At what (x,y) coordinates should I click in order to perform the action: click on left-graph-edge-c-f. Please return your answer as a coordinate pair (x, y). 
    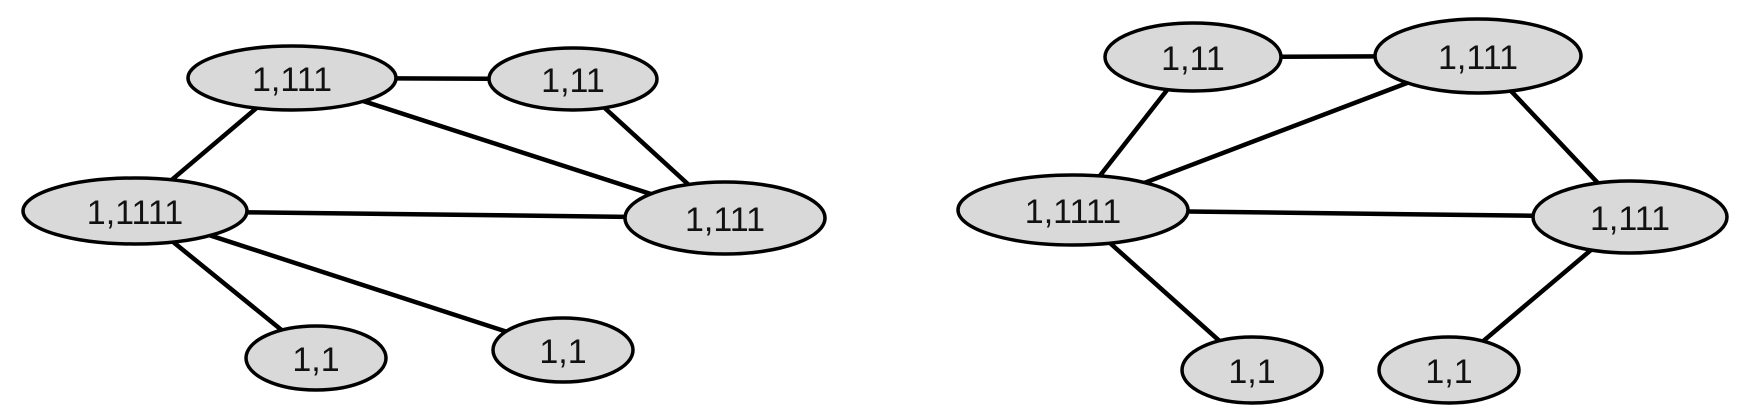
    Looking at the image, I should click on (358, 283).